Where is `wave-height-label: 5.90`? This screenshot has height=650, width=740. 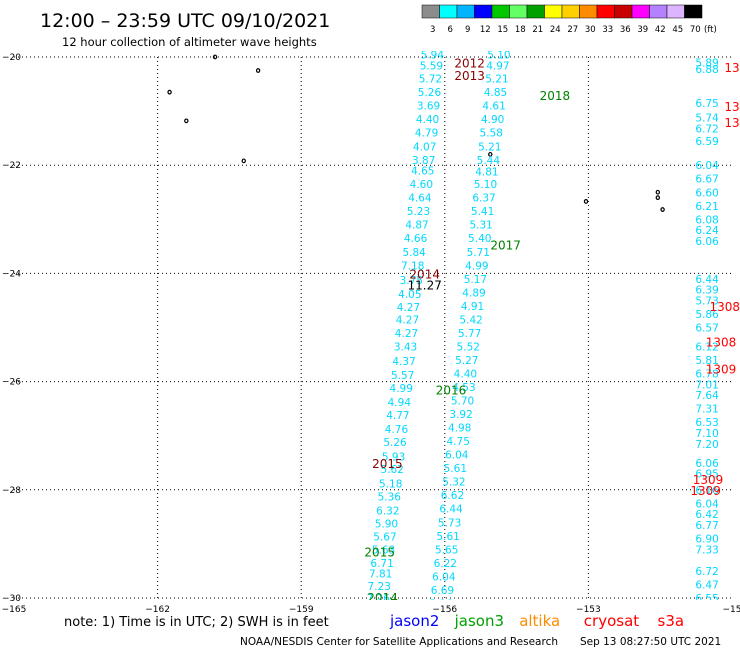
wave-height-label: 5.90 is located at coordinates (386, 524).